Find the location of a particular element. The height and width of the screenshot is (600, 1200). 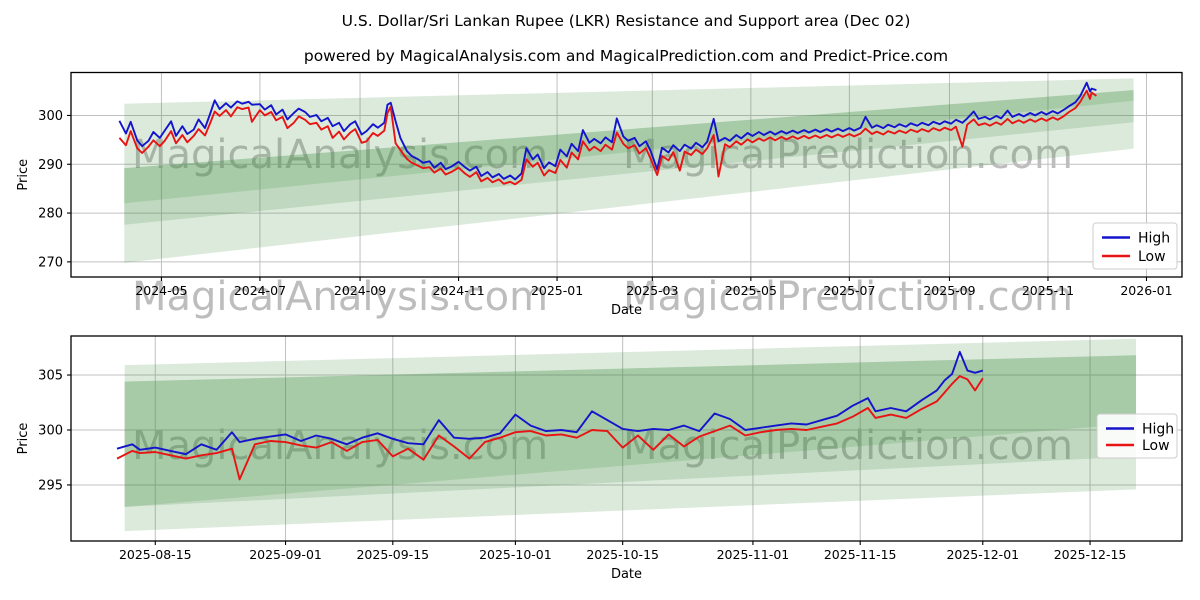

y-tick-label: 290 is located at coordinates (50, 165).